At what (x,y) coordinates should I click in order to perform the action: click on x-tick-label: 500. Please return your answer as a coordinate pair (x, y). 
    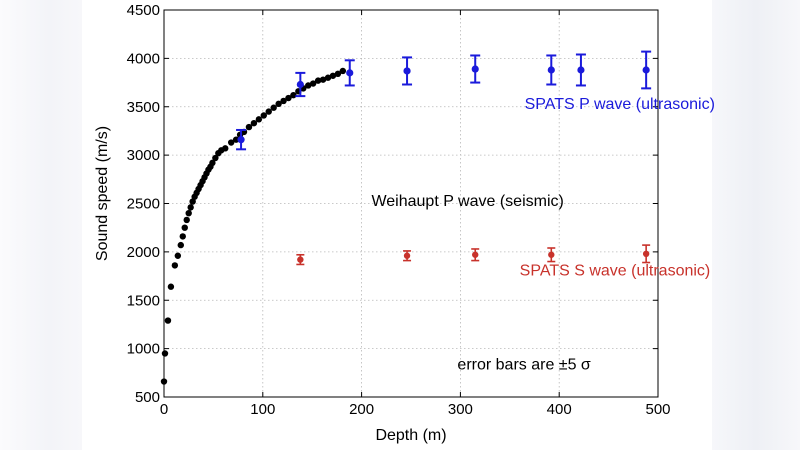
    Looking at the image, I should click on (657, 409).